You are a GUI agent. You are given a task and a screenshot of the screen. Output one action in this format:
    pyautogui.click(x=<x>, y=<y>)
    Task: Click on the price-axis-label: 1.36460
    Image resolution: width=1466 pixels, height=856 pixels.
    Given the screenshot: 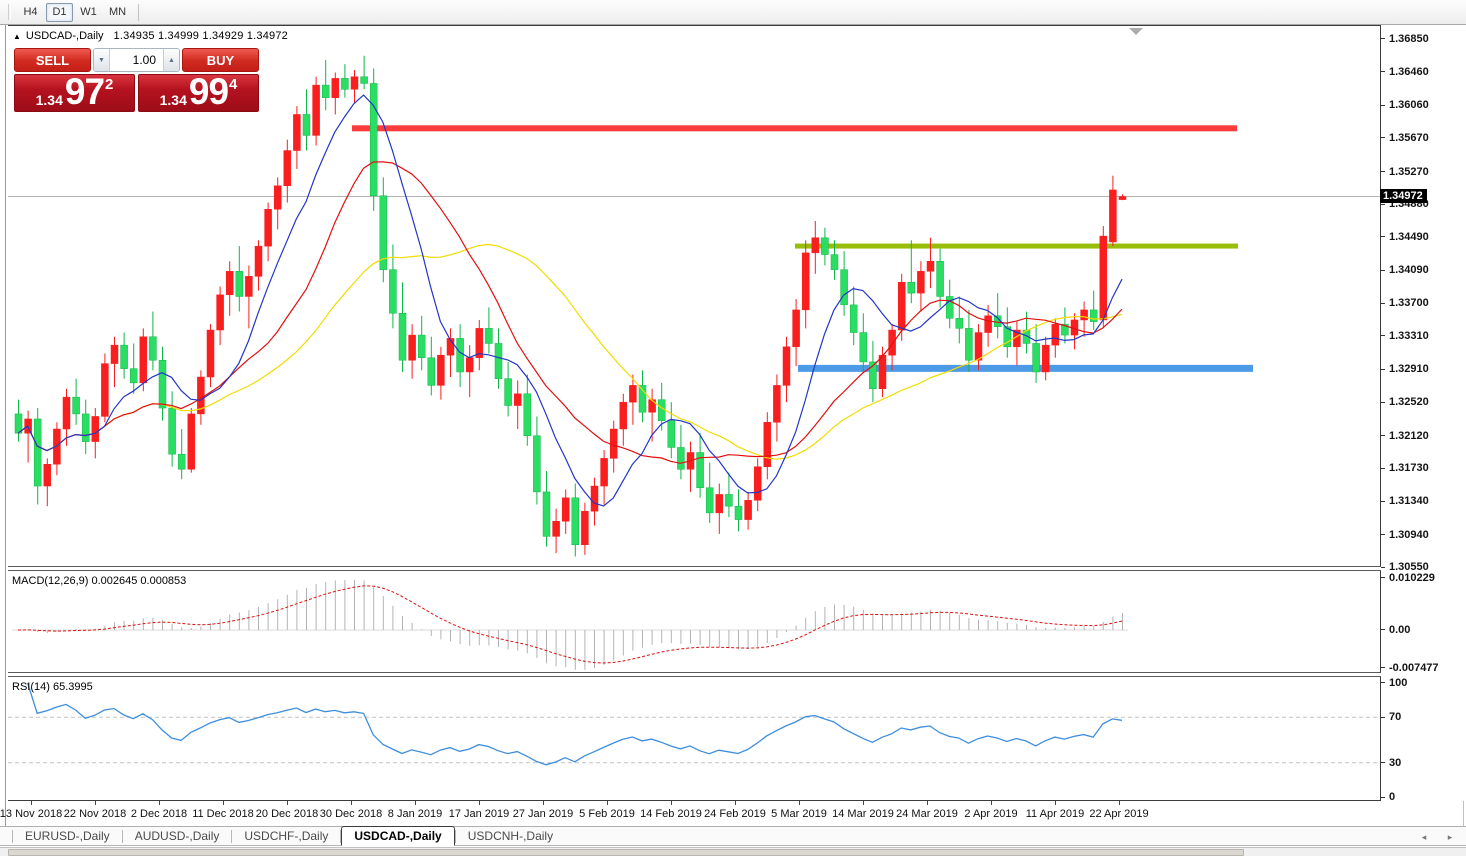 What is the action you would take?
    pyautogui.click(x=1405, y=72)
    